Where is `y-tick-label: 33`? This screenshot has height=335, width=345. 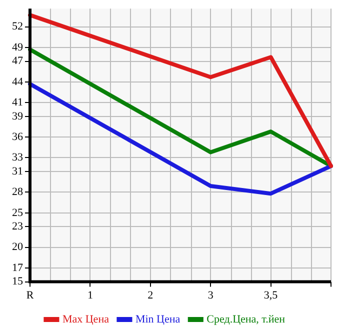
y-tick-label: 33 is located at coordinates (18, 158).